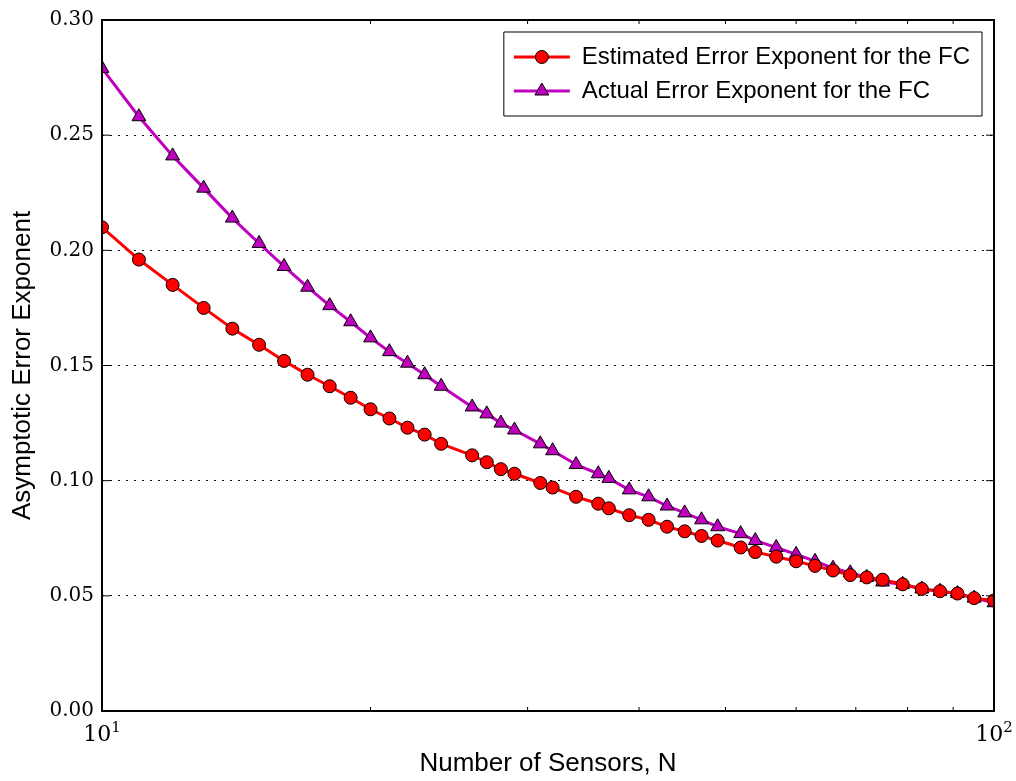 Image resolution: width=1016 pixels, height=781 pixels. I want to click on legend-label: Estimated Error Exponent for the FC, so click(776, 55).